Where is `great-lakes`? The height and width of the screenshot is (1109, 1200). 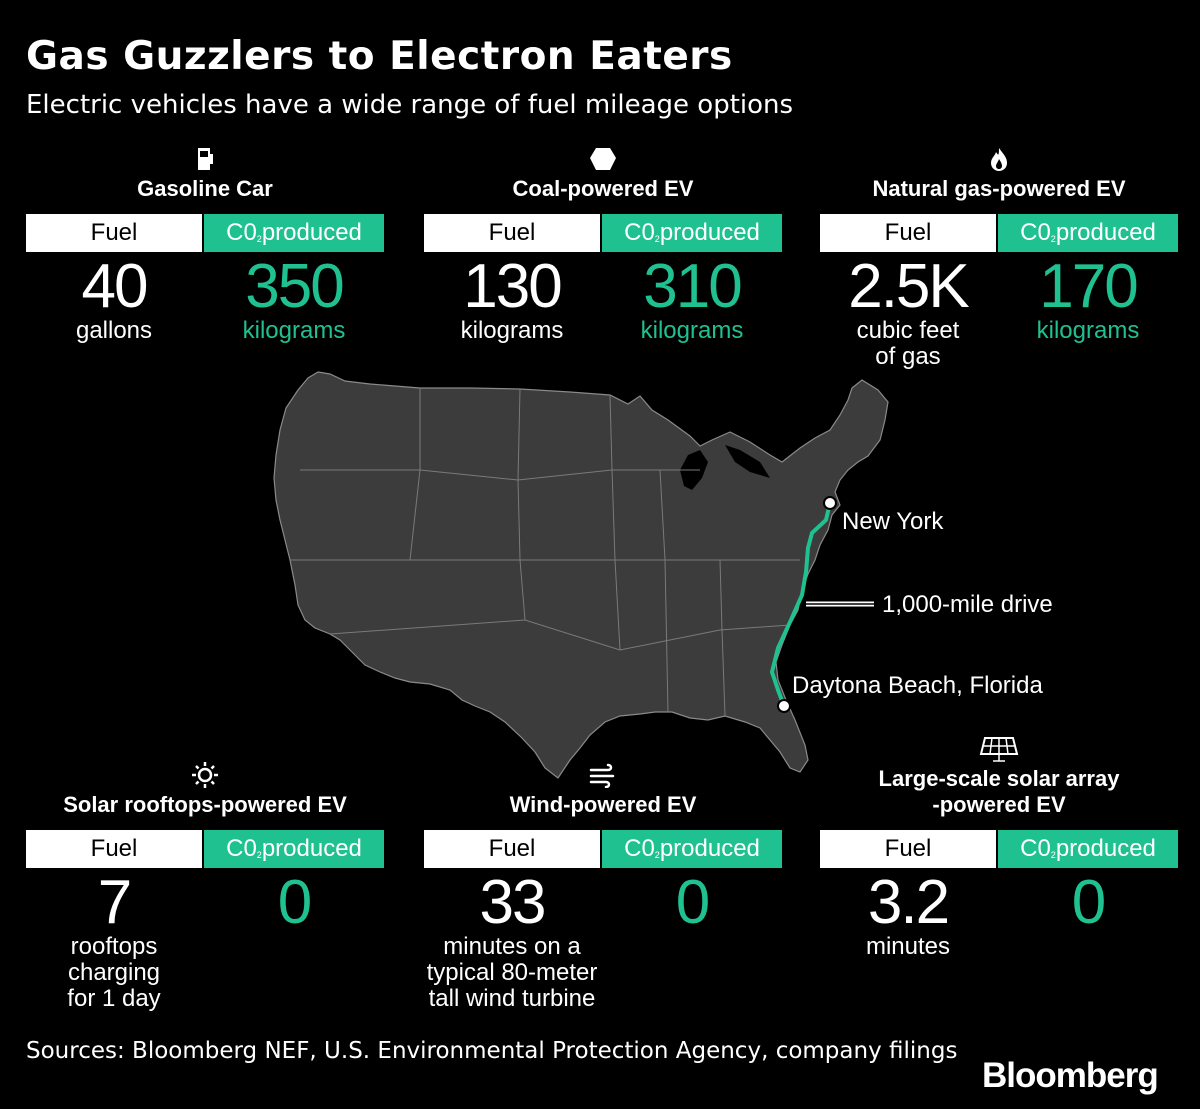
great-lakes is located at coordinates (725, 467).